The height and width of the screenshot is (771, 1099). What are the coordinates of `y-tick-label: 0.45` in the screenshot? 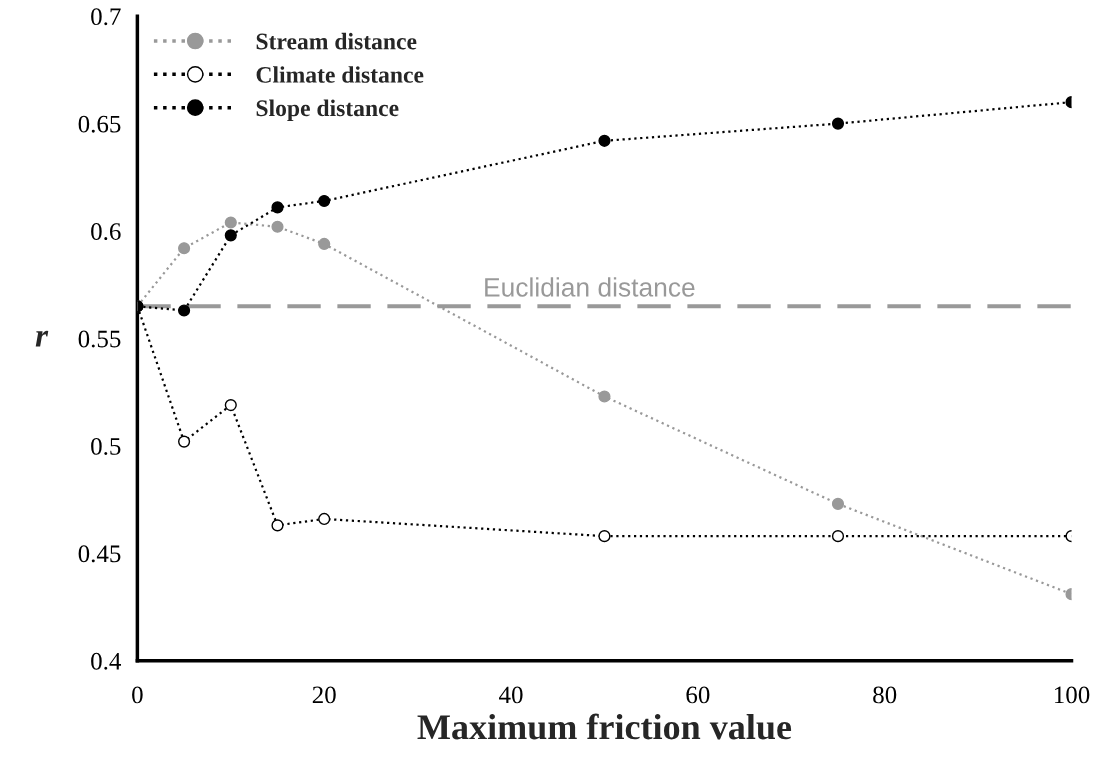 It's located at (99, 554).